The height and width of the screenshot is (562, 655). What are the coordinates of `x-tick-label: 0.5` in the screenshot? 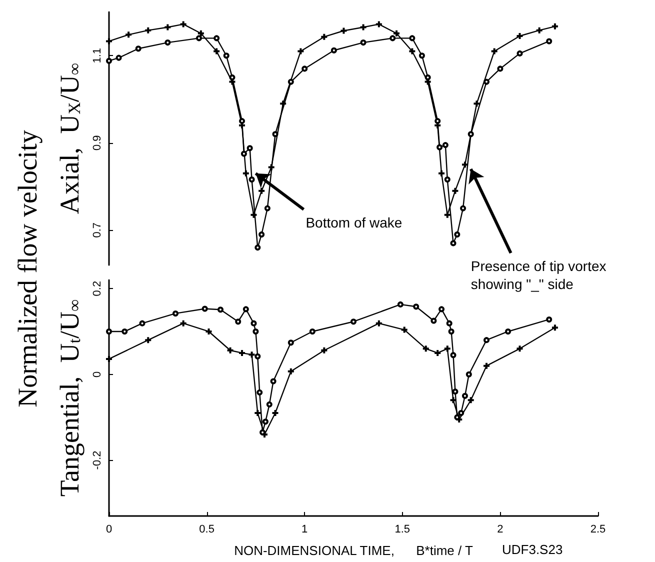 It's located at (206, 530).